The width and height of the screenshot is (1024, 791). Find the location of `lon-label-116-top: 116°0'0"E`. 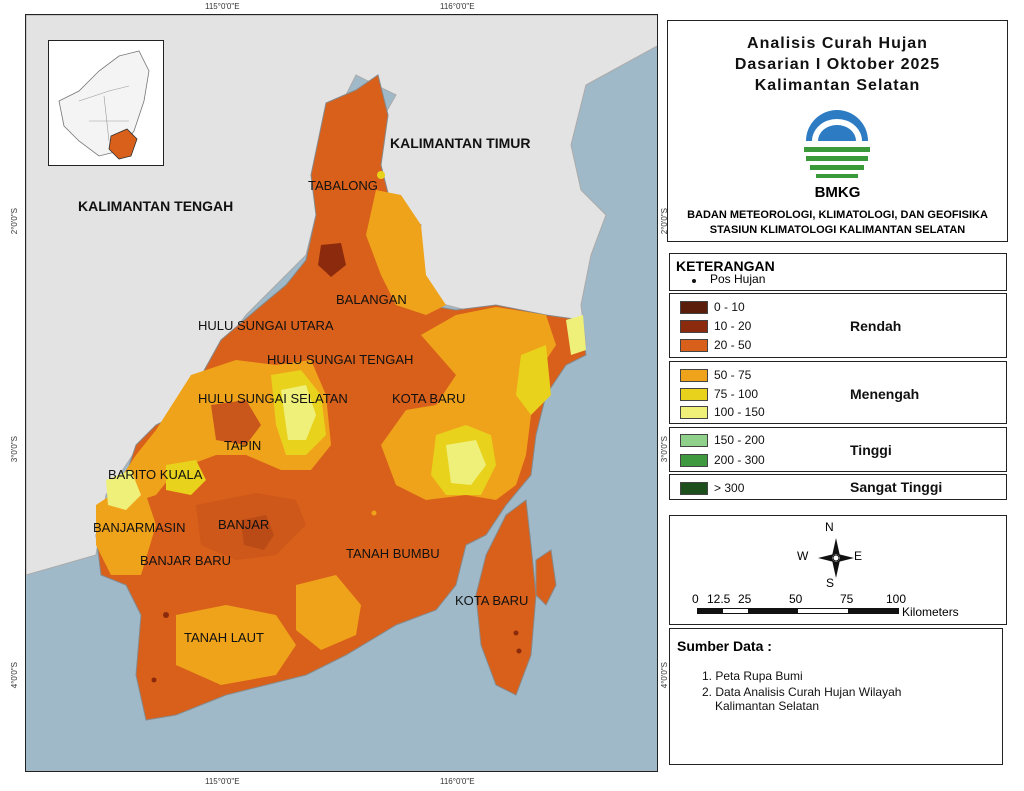

lon-label-116-top: 116°0'0"E is located at coordinates (457, 6).